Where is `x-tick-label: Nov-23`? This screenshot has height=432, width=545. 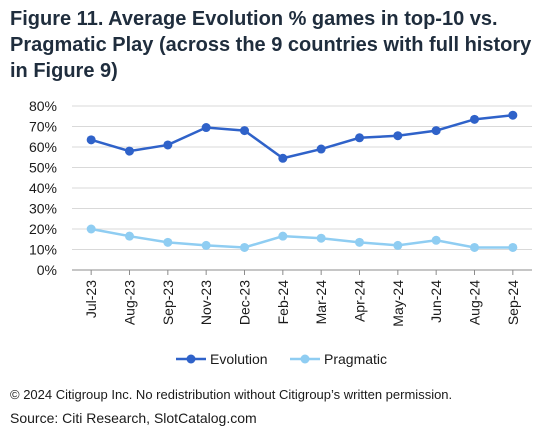
x-tick-label: Nov-23 is located at coordinates (206, 302).